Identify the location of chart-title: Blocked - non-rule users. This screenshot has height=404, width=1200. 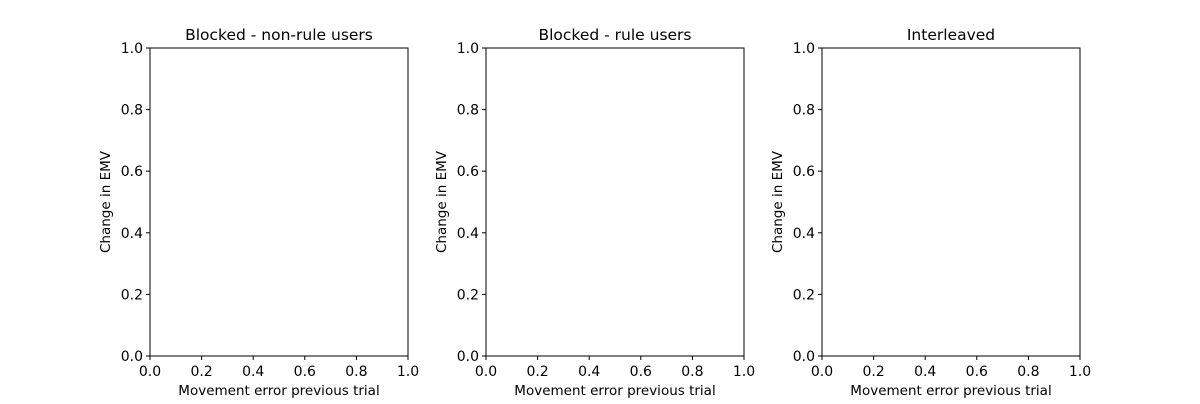
(279, 35).